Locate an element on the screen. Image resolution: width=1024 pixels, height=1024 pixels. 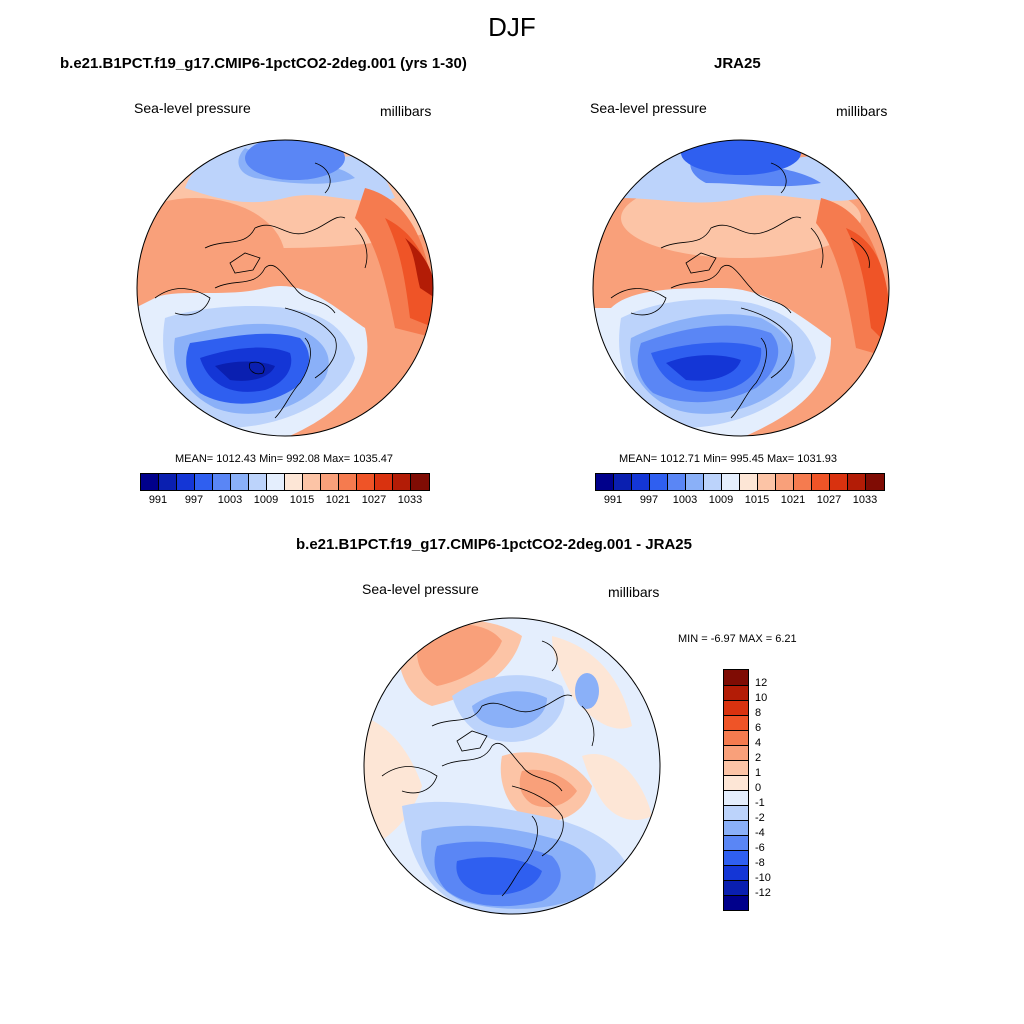
panel2-stats: MEAN= 1012.71 Min= 995.45 Max= 1031.93 is located at coordinates (728, 459).